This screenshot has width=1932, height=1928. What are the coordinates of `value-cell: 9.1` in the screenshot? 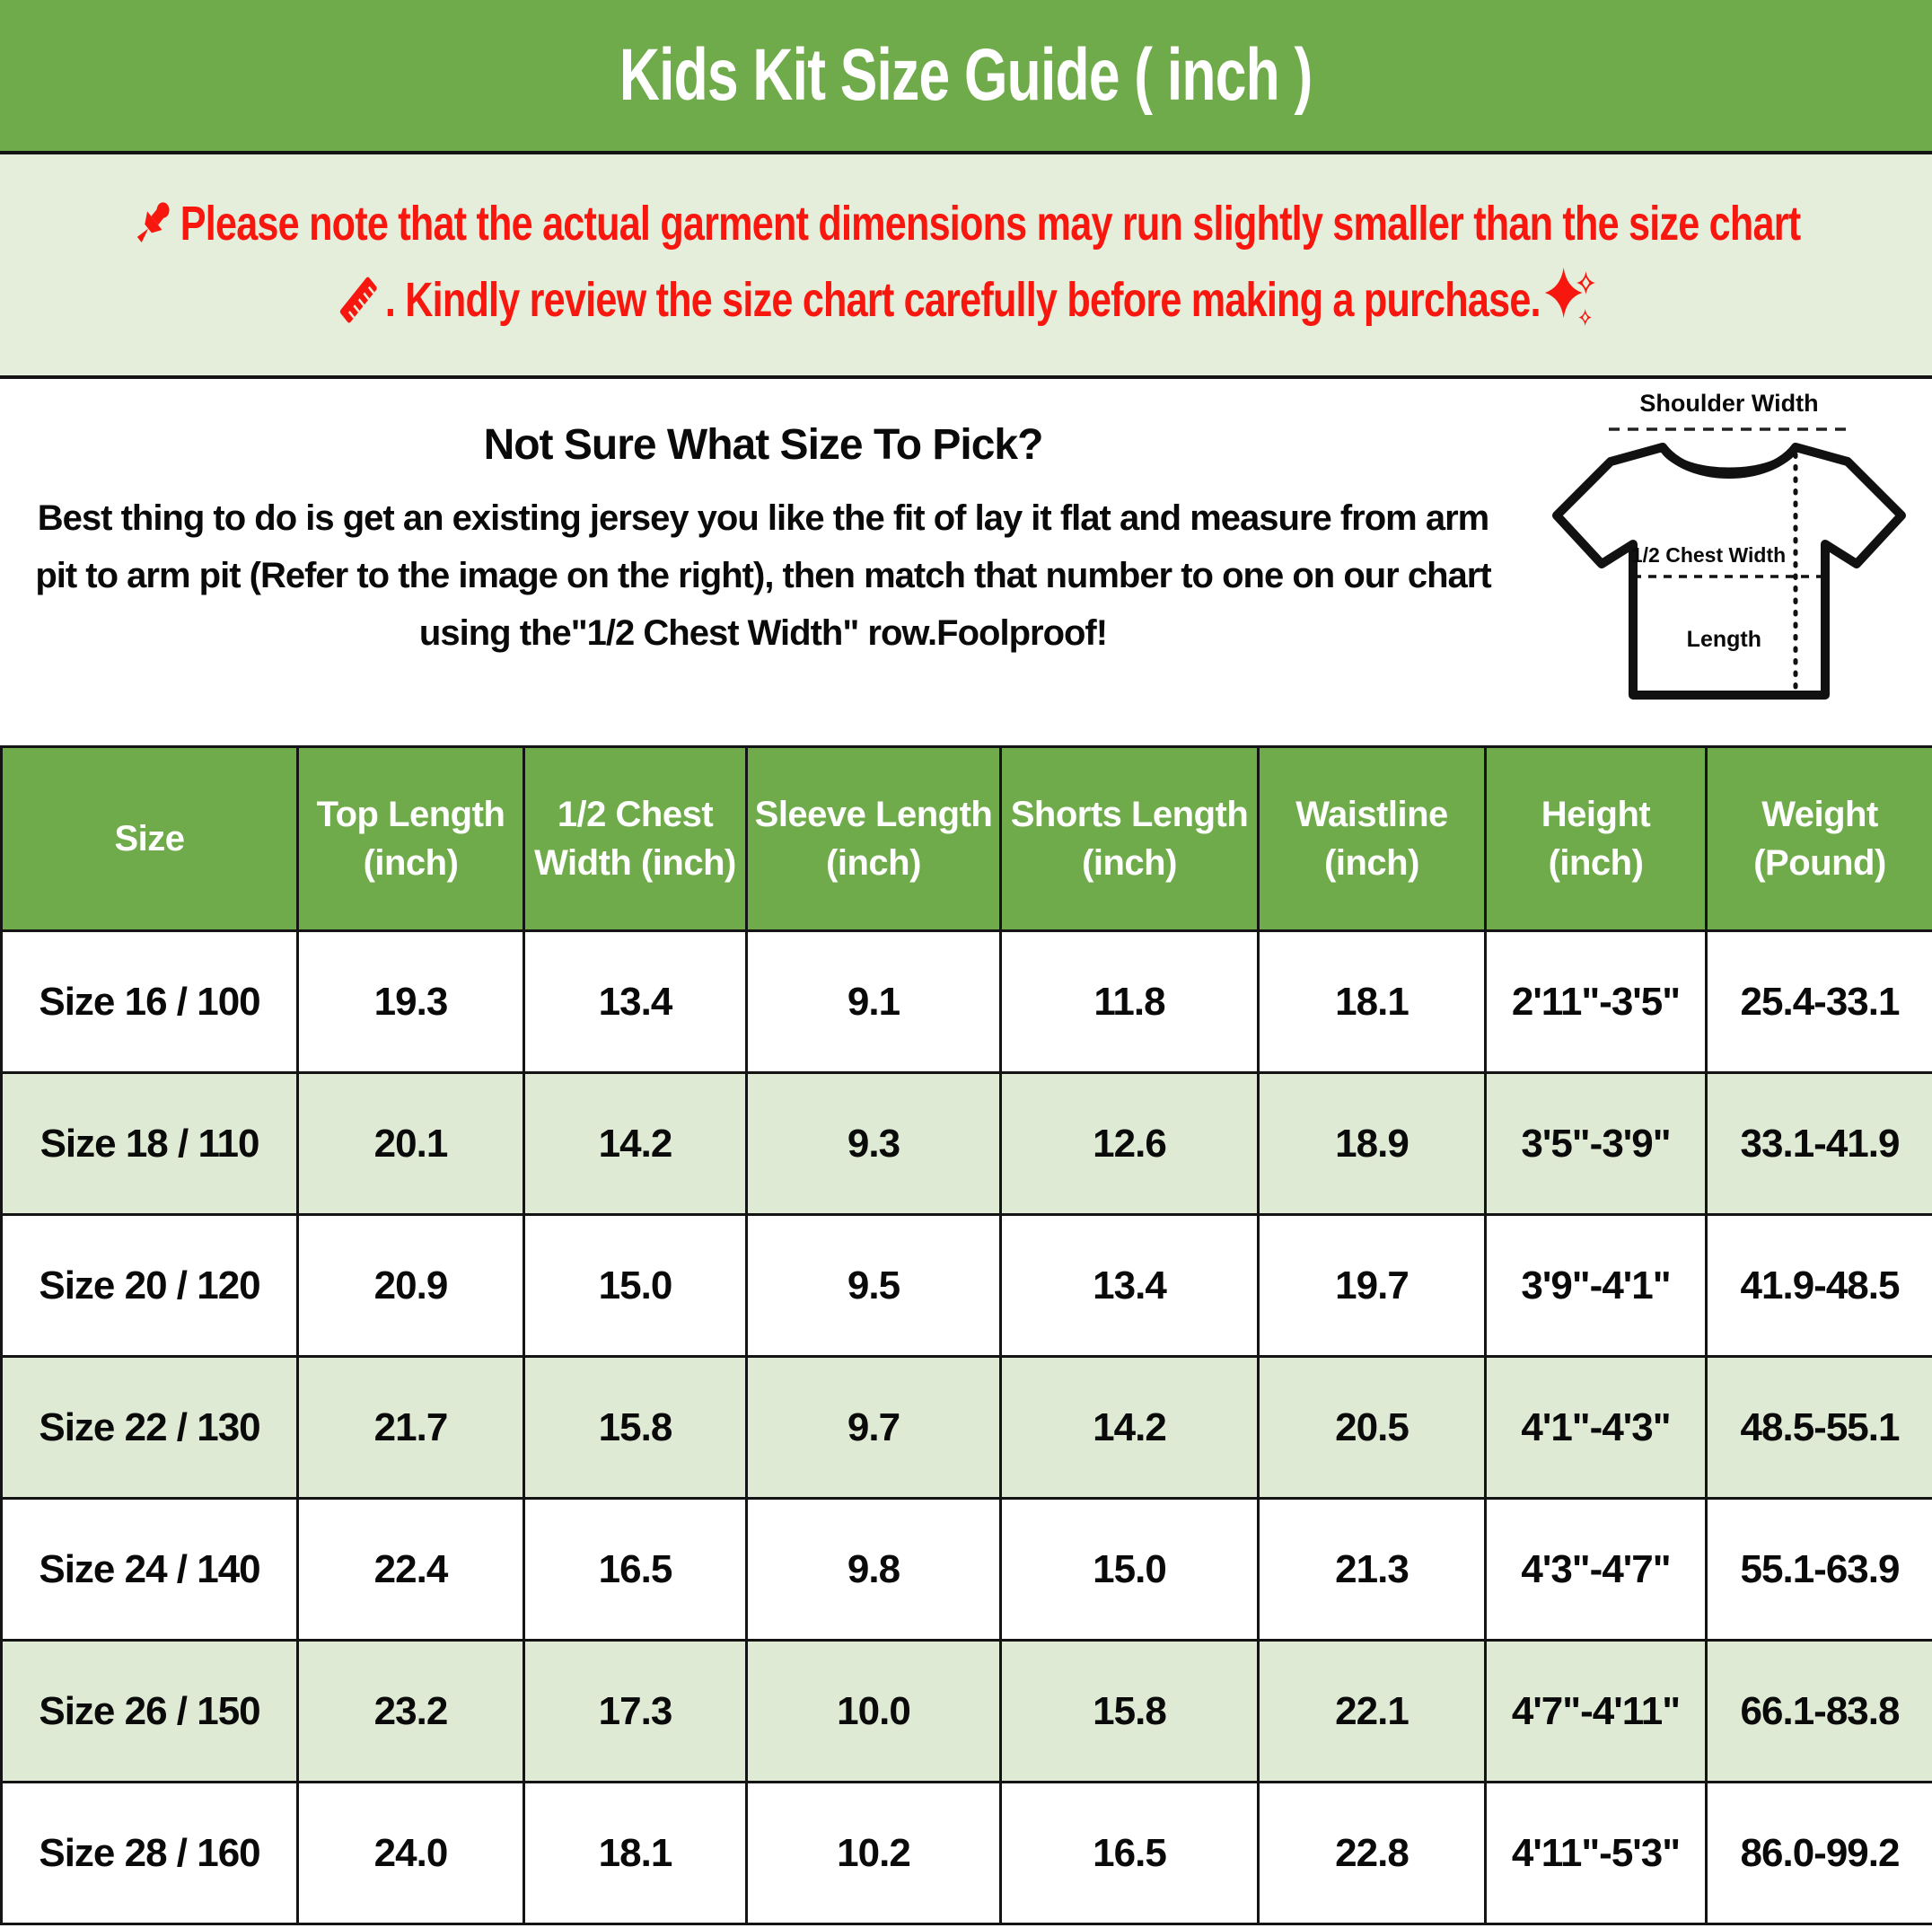 It's located at (873, 1002).